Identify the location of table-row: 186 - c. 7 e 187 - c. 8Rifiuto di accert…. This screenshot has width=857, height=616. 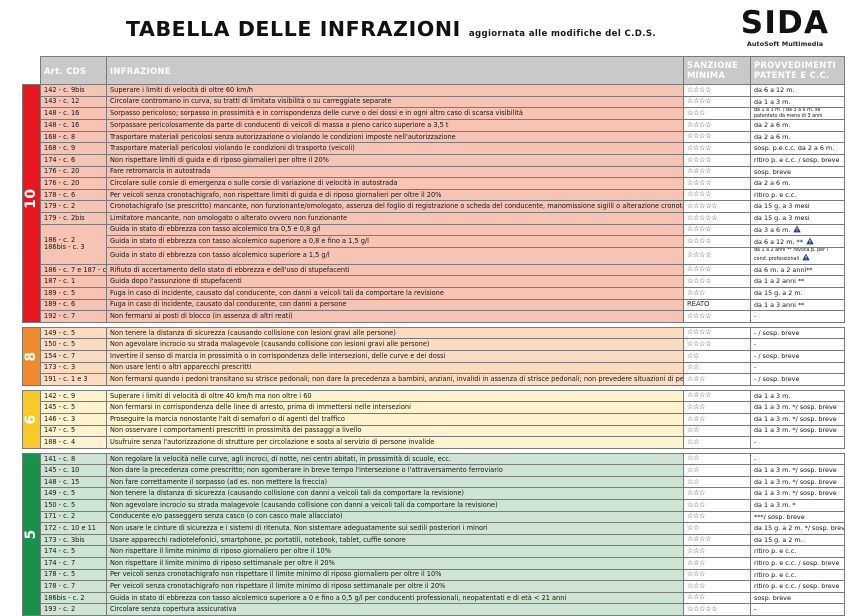
(434, 270).